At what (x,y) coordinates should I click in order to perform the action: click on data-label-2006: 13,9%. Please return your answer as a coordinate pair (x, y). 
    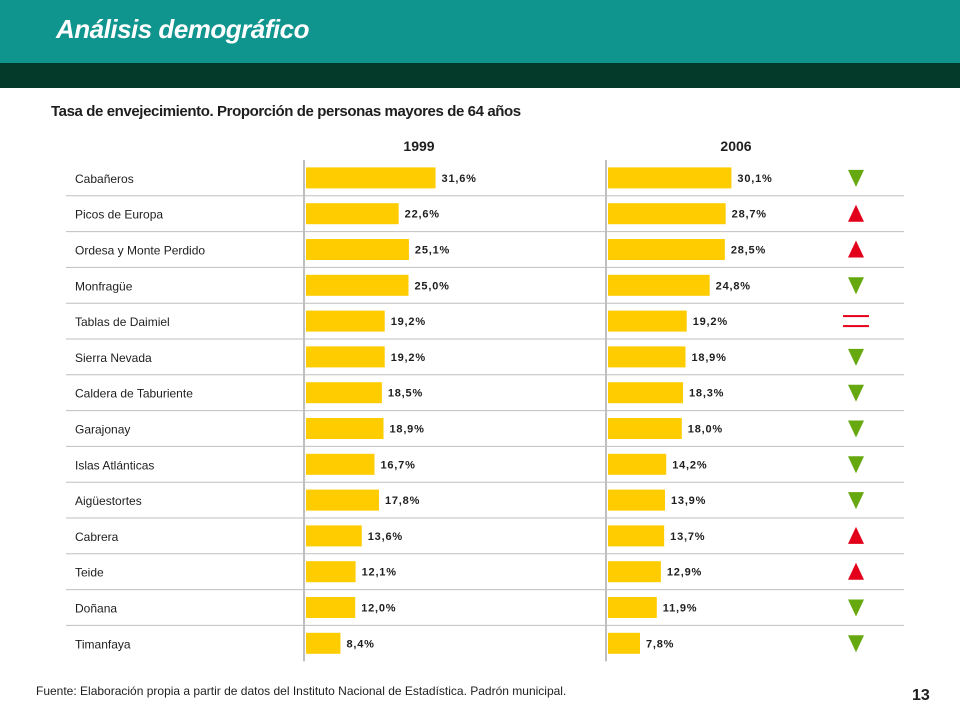
    Looking at the image, I should click on (688, 501).